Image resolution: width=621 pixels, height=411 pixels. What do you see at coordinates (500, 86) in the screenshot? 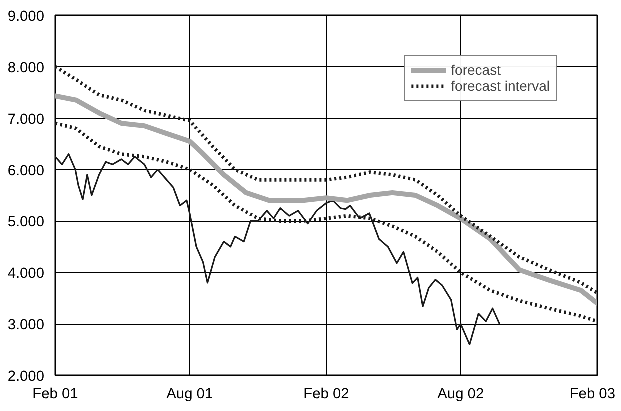
I see `legend-label: forecast interval` at bounding box center [500, 86].